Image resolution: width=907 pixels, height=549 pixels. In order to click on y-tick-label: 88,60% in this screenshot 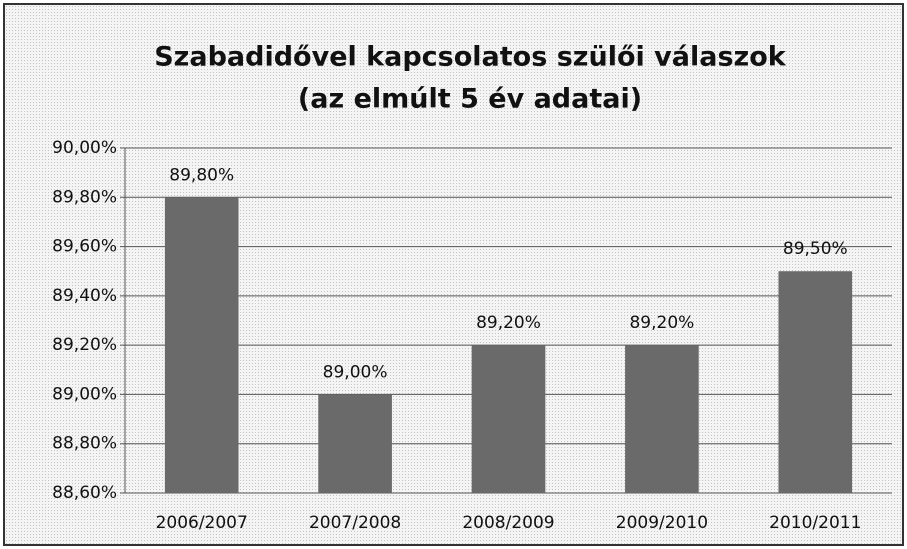, I will do `click(84, 493)`.